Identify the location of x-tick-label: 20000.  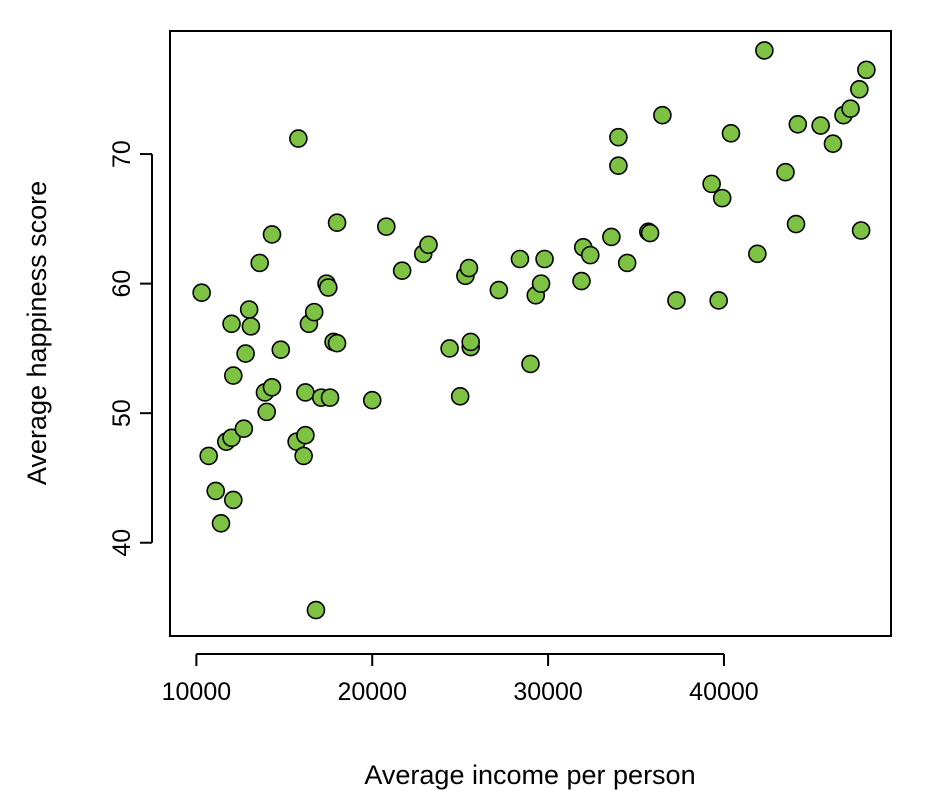
(372, 692).